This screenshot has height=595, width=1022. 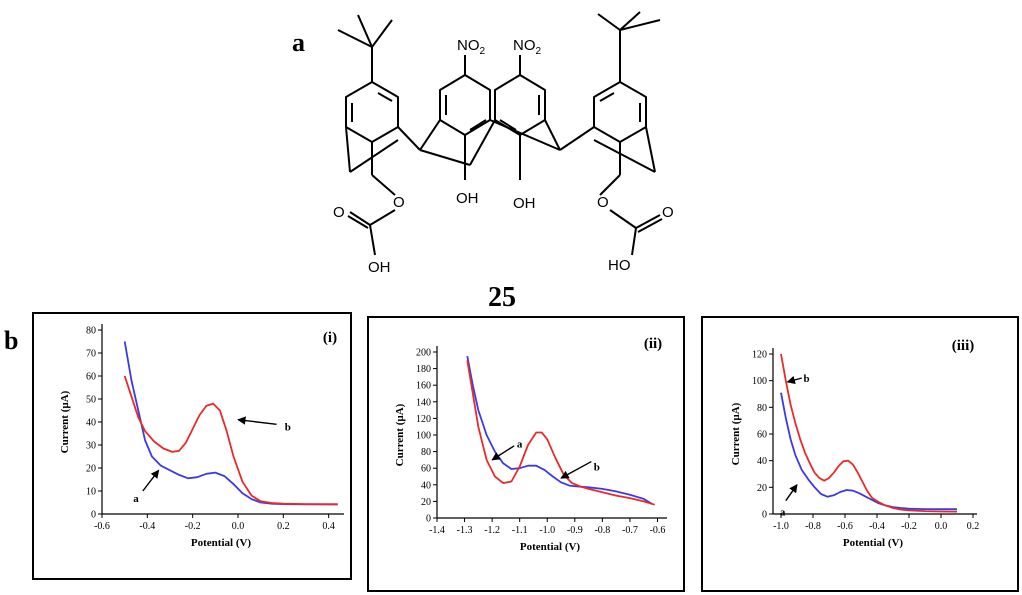 What do you see at coordinates (91, 446) in the screenshot?
I see `y-tick-label: 30` at bounding box center [91, 446].